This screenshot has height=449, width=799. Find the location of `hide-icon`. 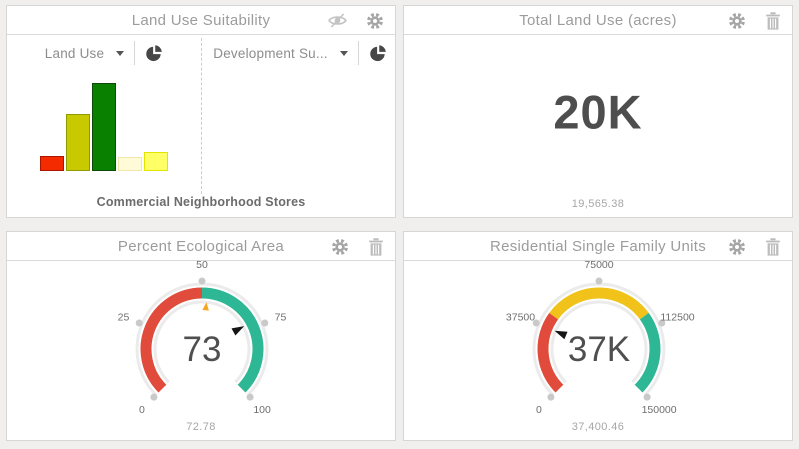

hide-icon is located at coordinates (337, 20).